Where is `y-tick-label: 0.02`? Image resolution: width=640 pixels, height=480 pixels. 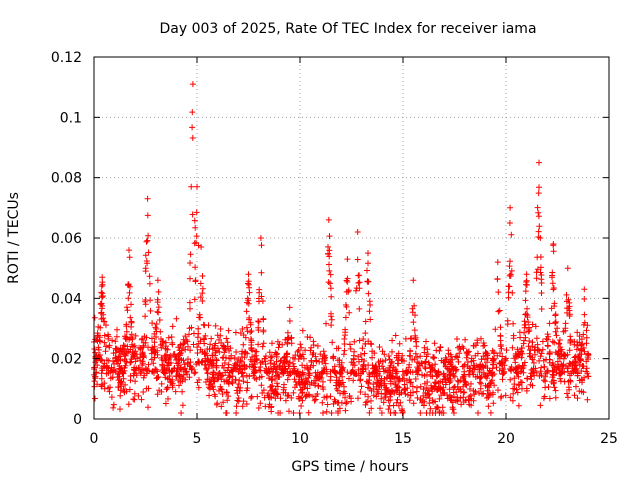 y-tick-label: 0.02 is located at coordinates (66, 360).